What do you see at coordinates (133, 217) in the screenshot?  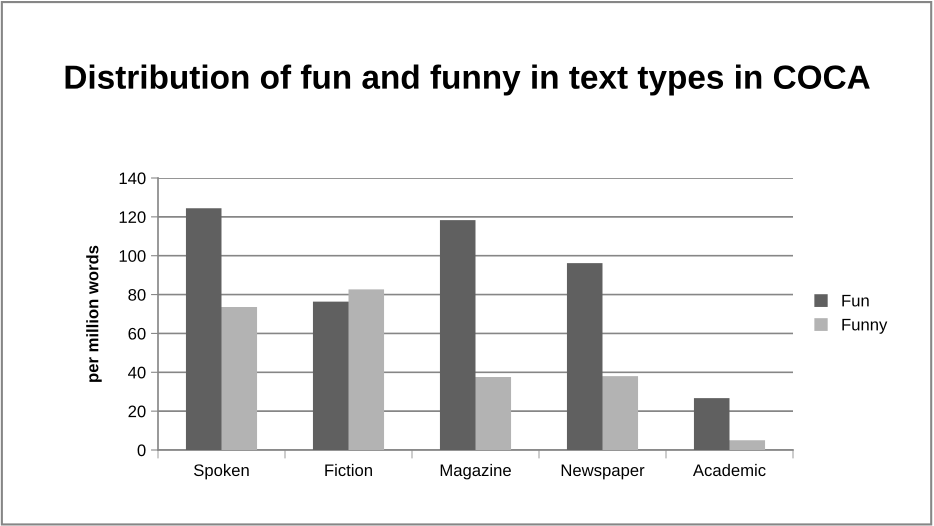 I see `y-tick-label: 120` at bounding box center [133, 217].